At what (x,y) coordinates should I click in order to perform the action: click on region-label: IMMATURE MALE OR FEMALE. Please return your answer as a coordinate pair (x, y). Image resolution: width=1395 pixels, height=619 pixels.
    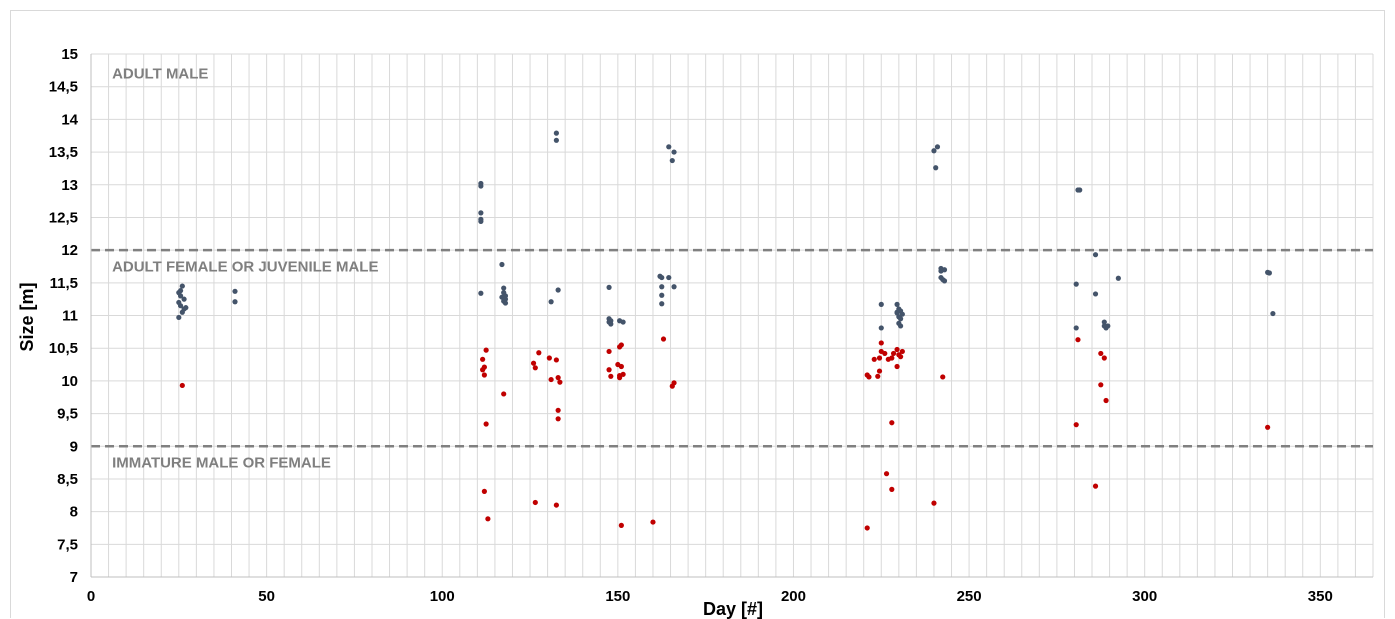
    Looking at the image, I should click on (221, 463).